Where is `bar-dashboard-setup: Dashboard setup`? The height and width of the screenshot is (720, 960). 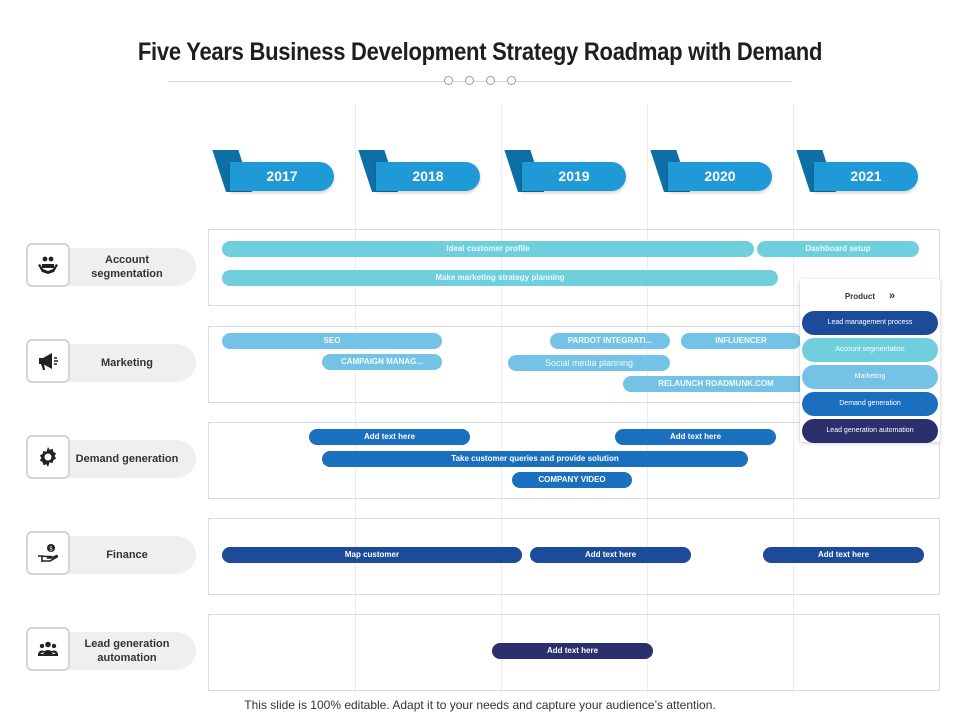
bar-dashboard-setup: Dashboard setup is located at coordinates (838, 249).